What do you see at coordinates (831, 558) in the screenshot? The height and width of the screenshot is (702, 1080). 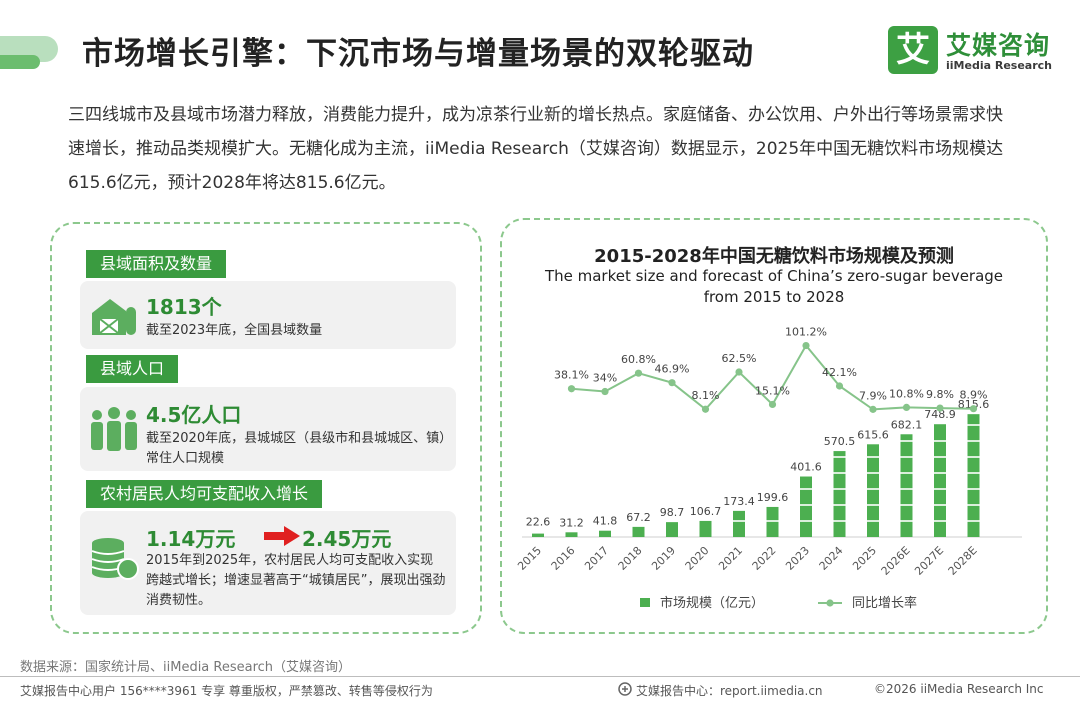 I see `x-tick-label: 2024` at bounding box center [831, 558].